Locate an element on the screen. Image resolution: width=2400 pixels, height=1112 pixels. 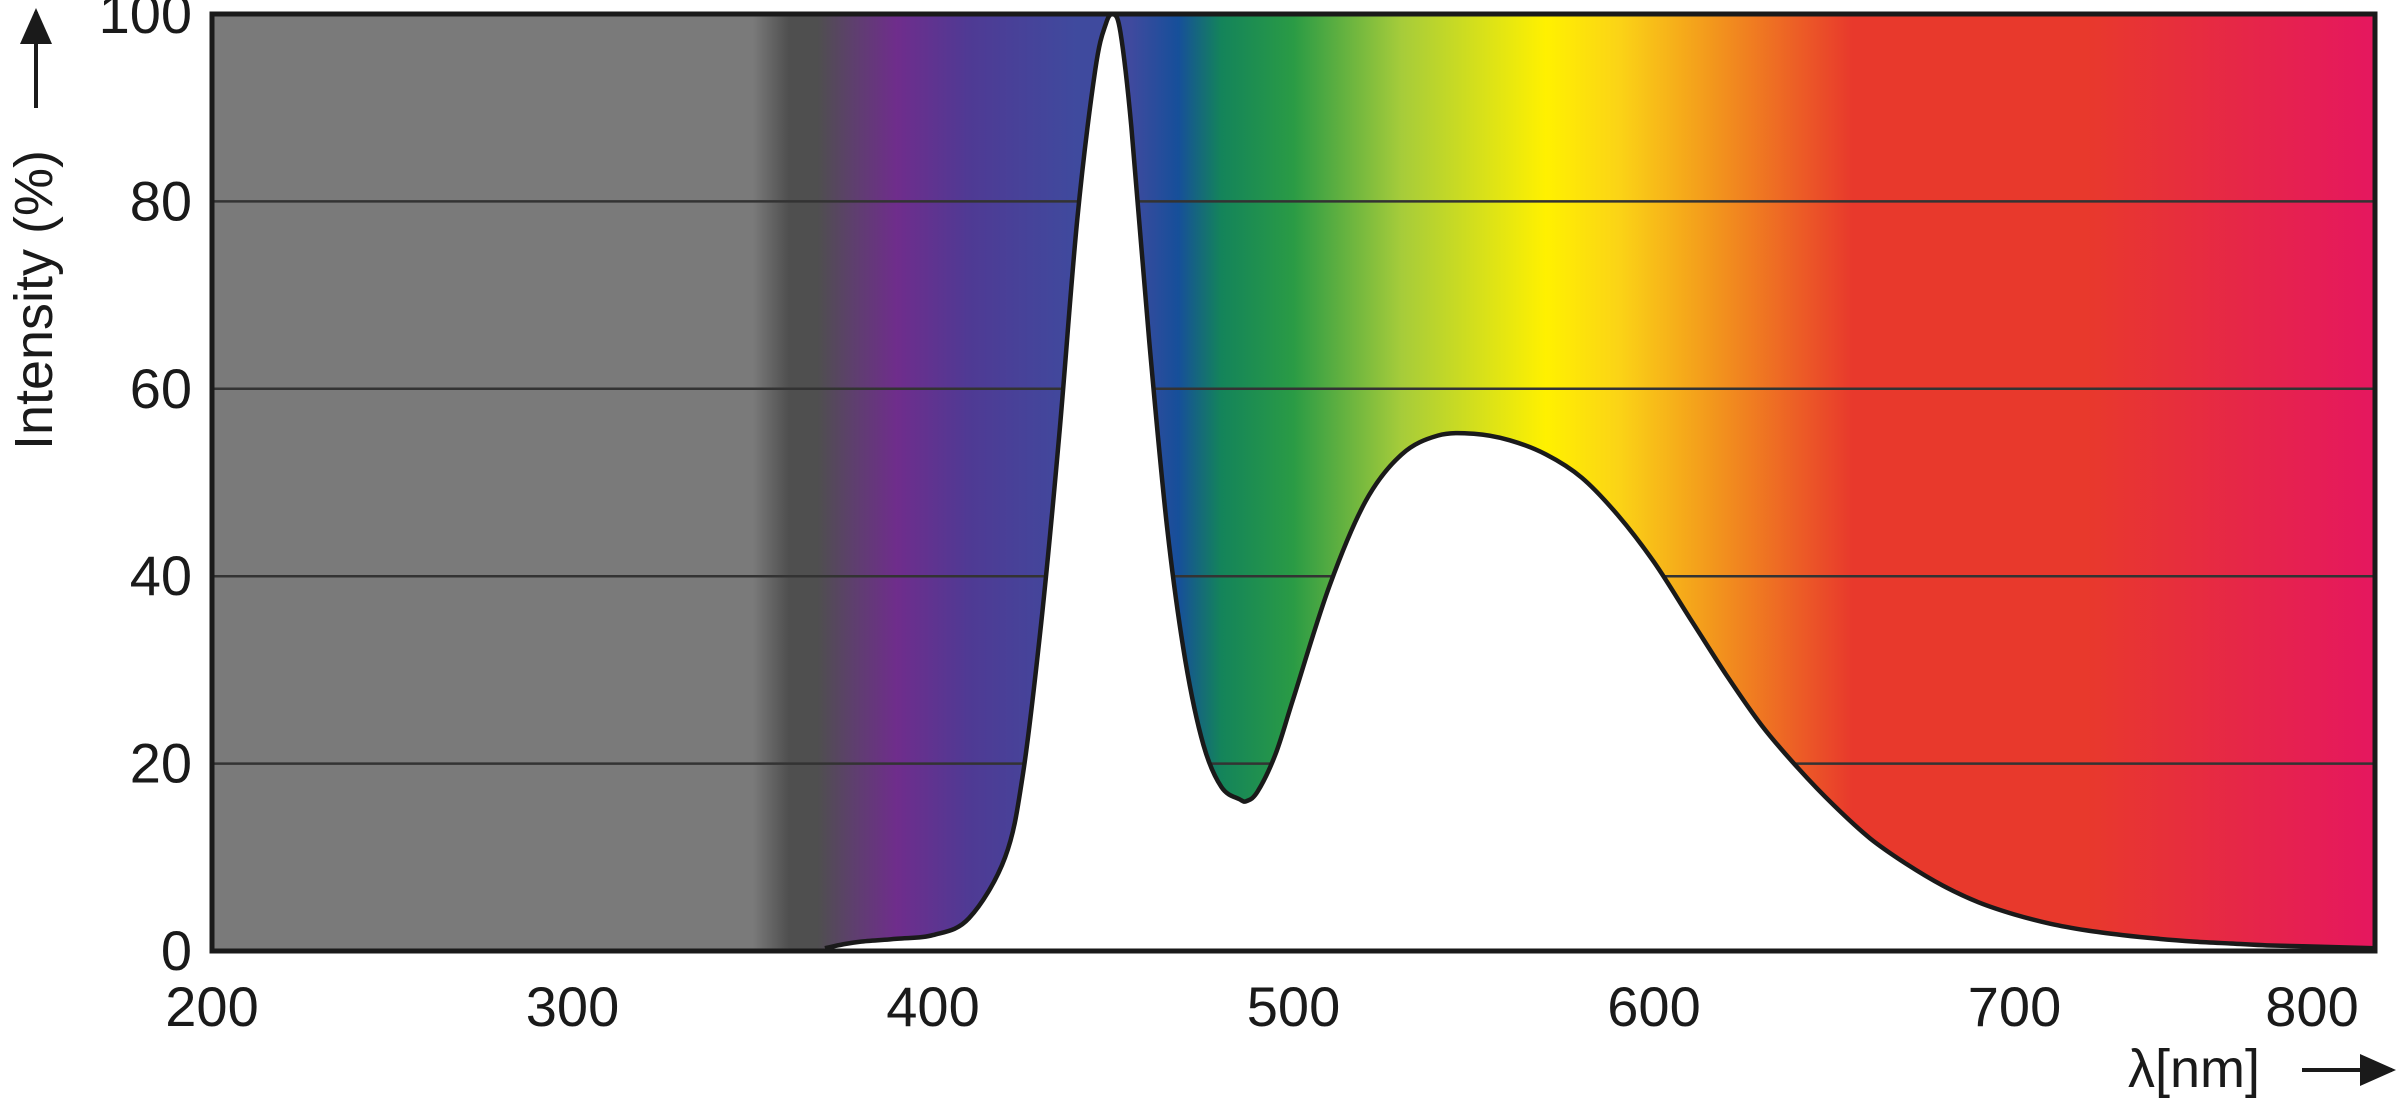
y-tick-label: 0 is located at coordinates (176, 950).